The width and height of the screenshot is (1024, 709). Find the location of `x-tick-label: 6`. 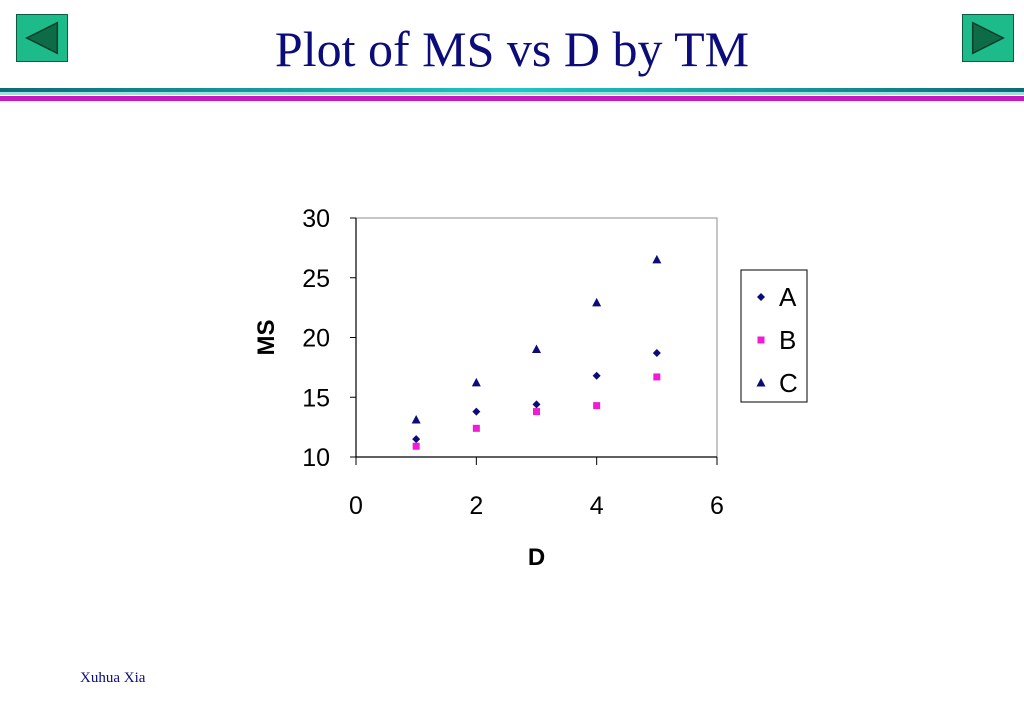

x-tick-label: 6 is located at coordinates (717, 506).